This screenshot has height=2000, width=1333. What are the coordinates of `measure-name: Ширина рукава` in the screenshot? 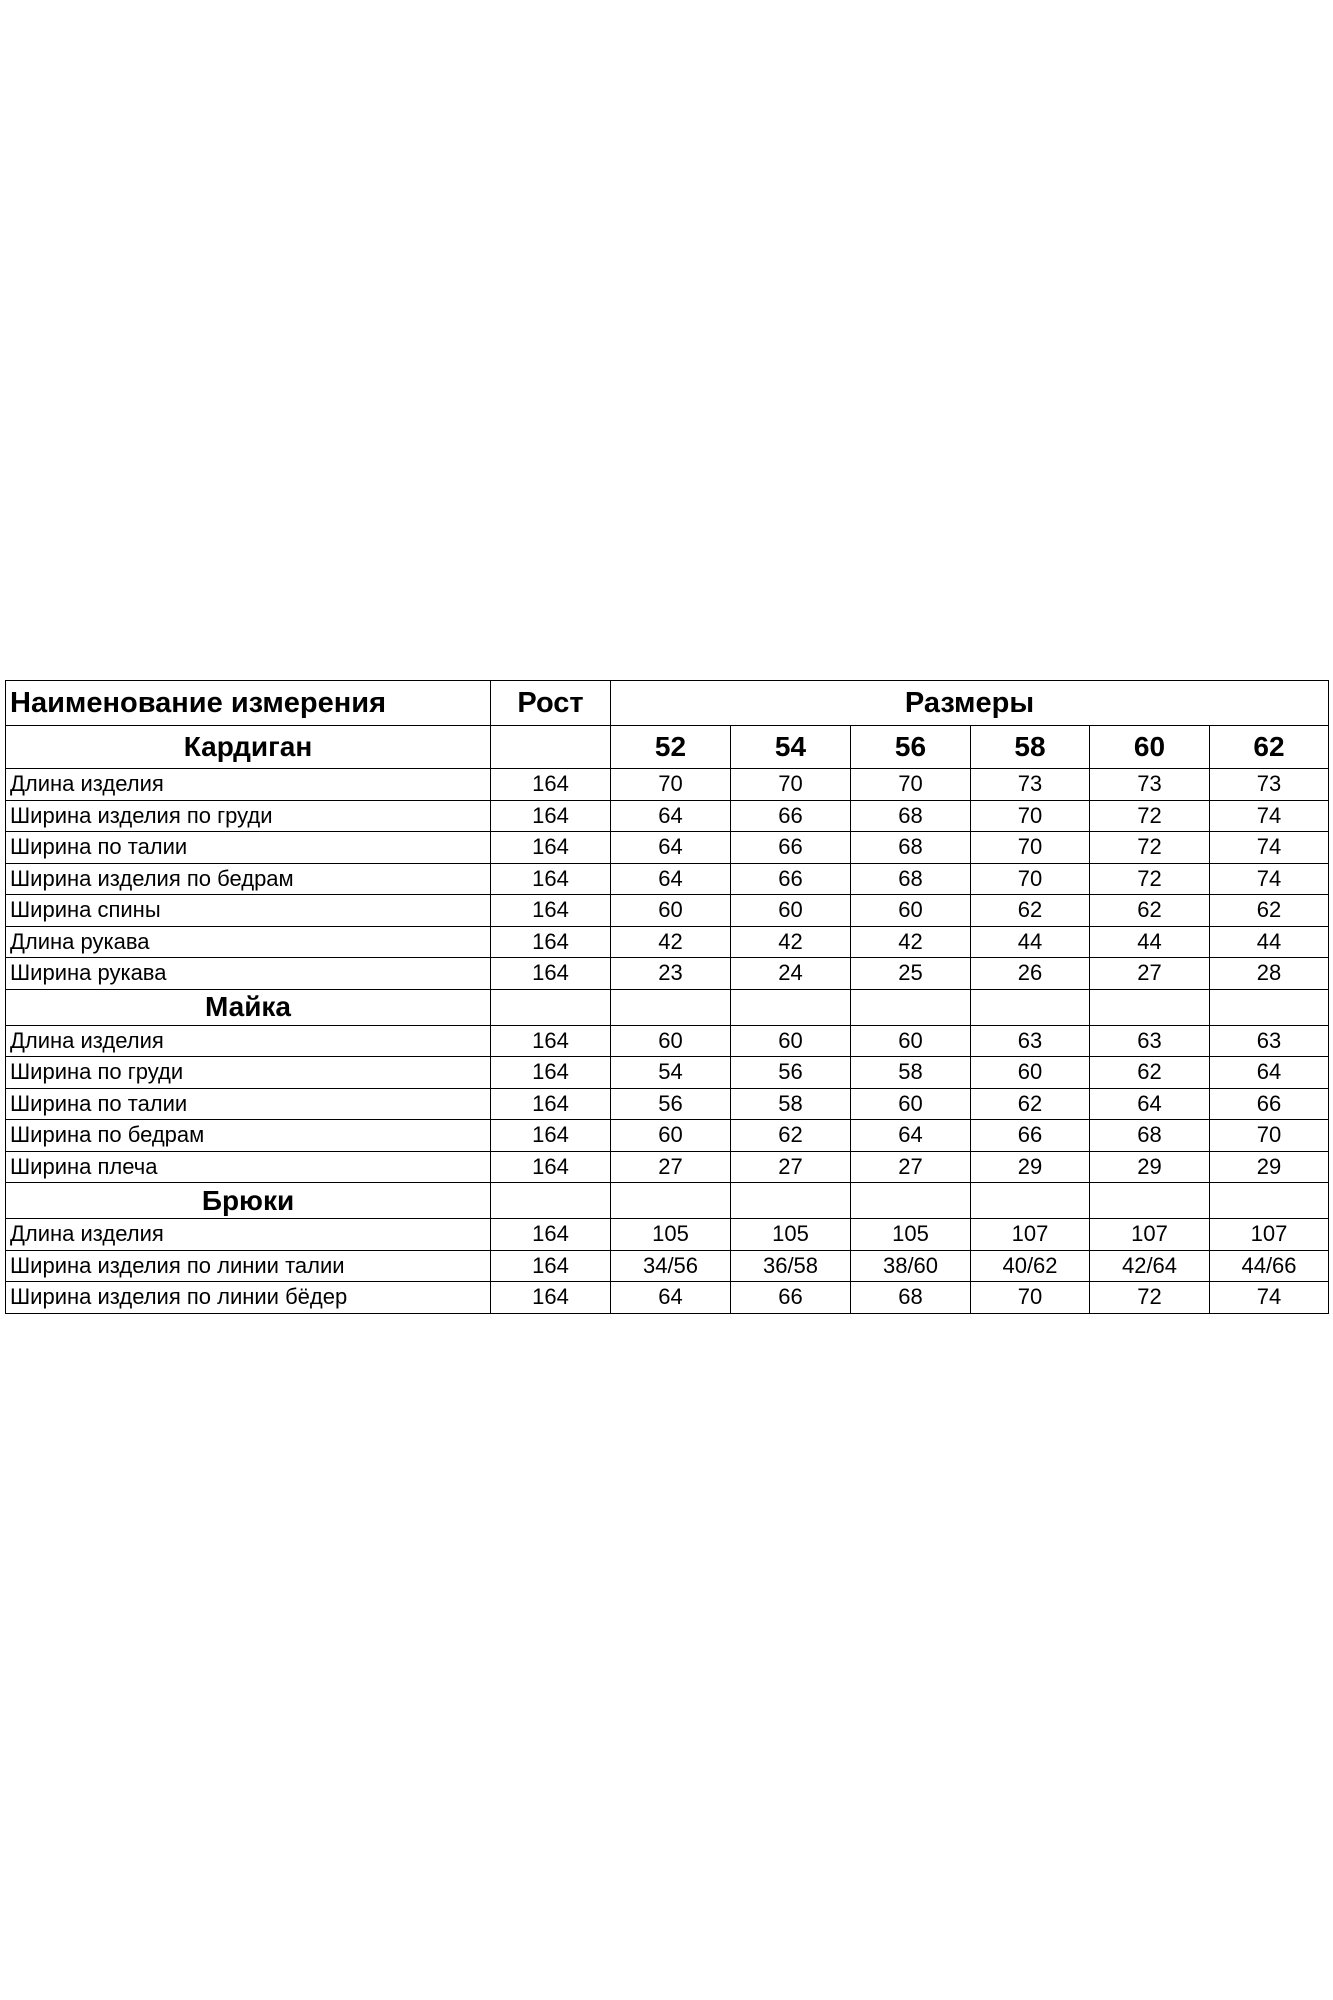 It's located at (248, 973).